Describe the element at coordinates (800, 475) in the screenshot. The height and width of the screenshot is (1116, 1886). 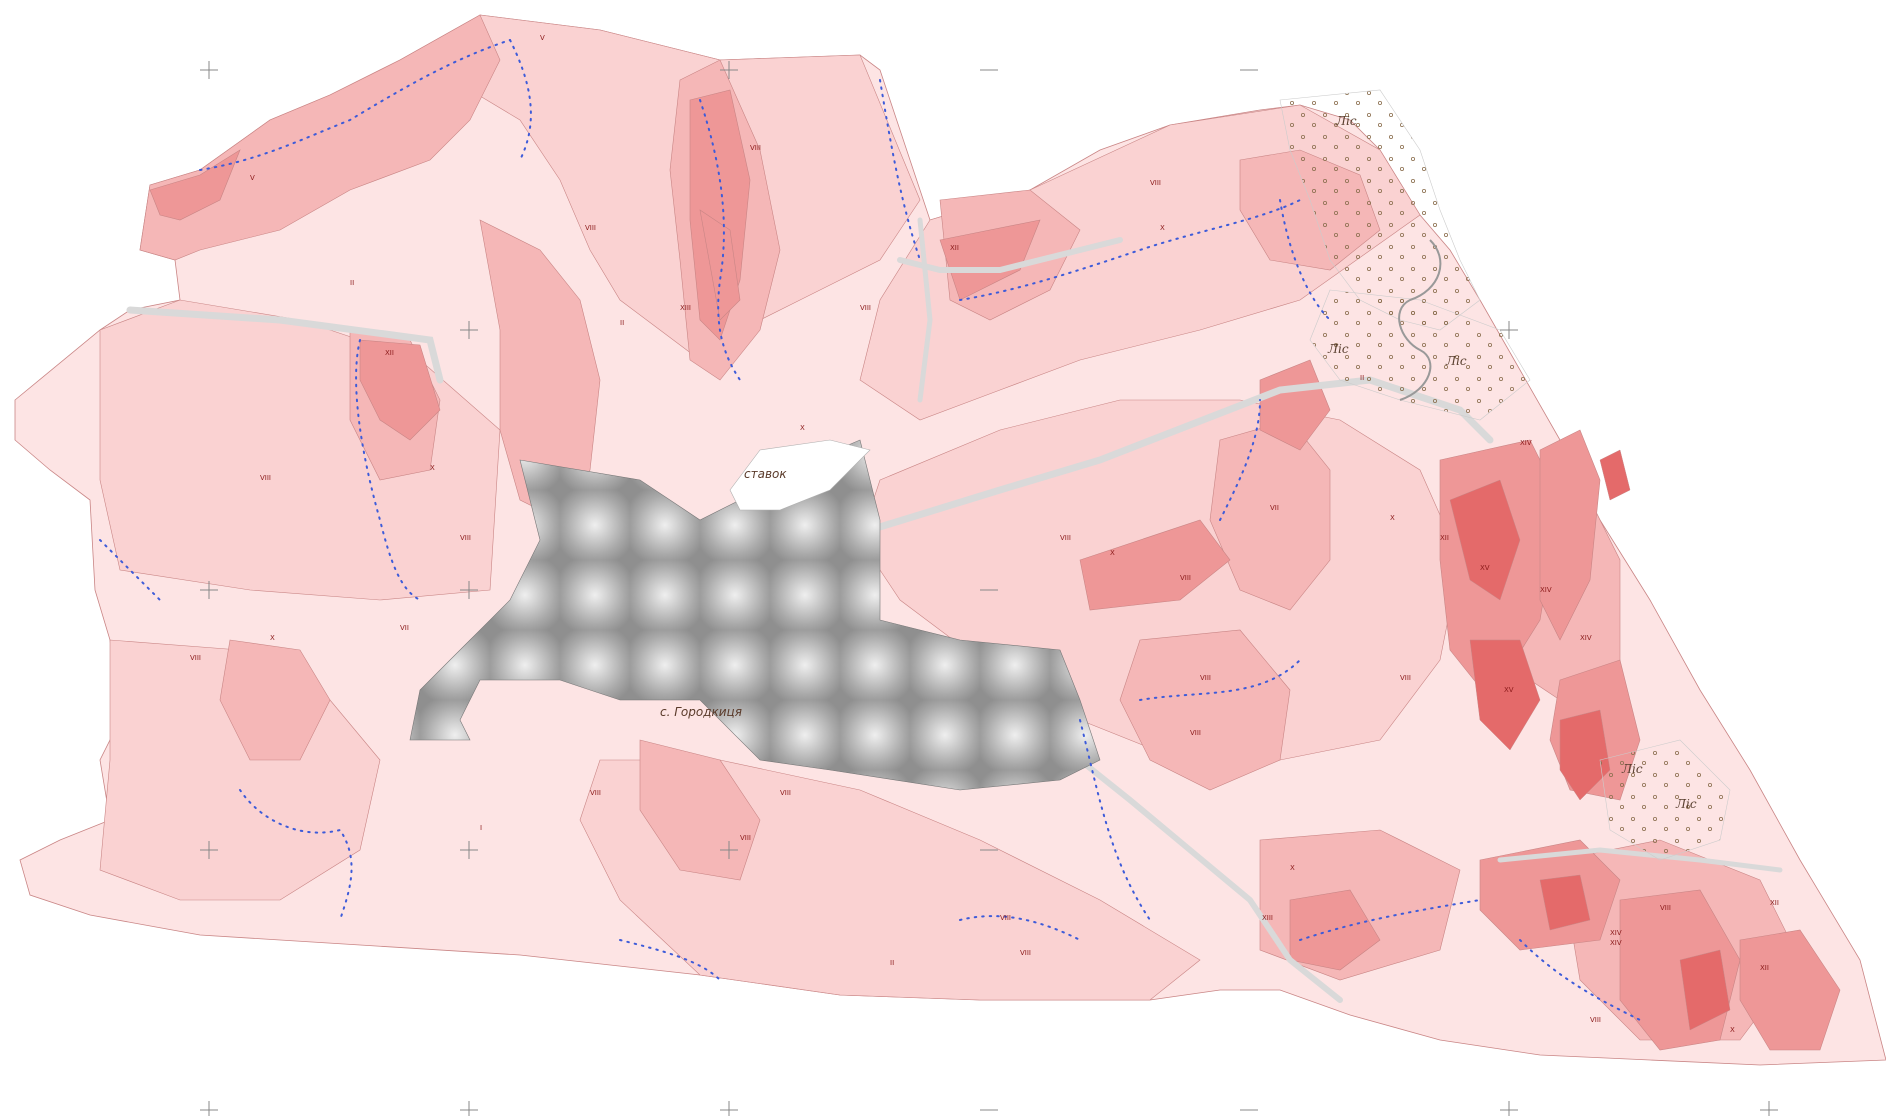
I see `pond` at that location.